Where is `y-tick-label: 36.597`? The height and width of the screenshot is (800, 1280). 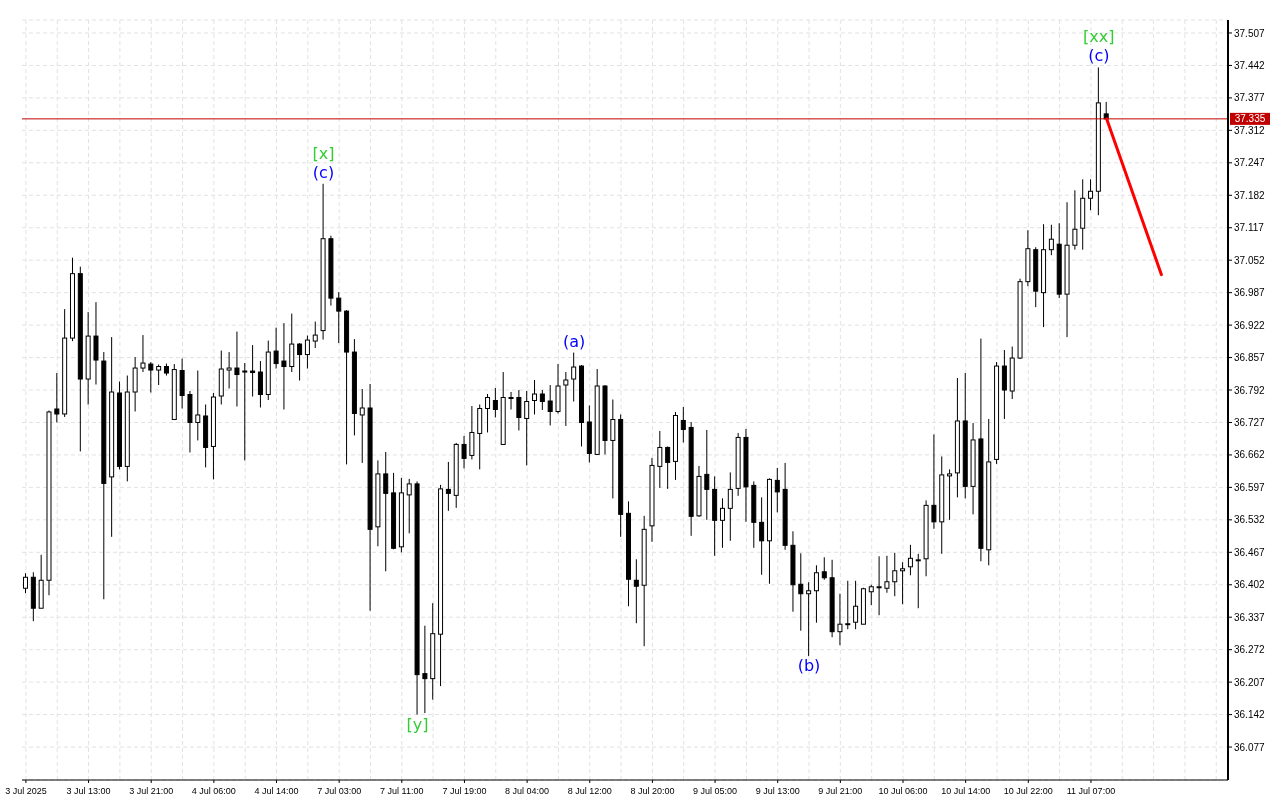
y-tick-label: 36.597 is located at coordinates (1250, 487).